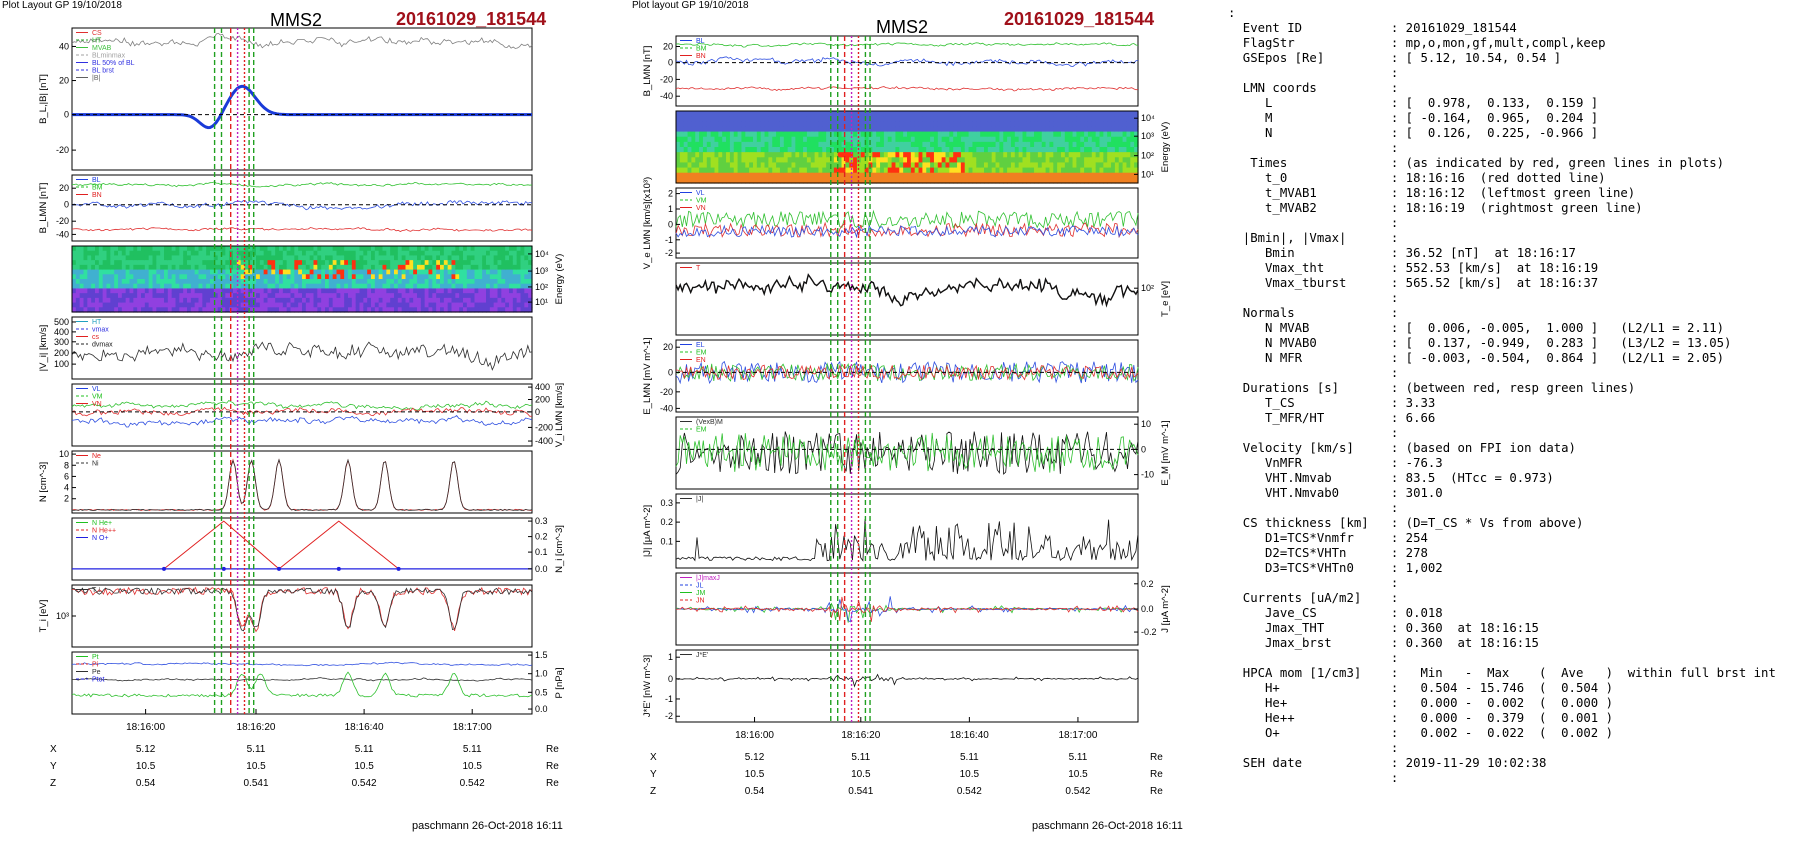 This screenshot has height=841, width=1804. Describe the element at coordinates (43, 99) in the screenshot. I see `left-ylabel: B_L,|B| [nT]` at that location.